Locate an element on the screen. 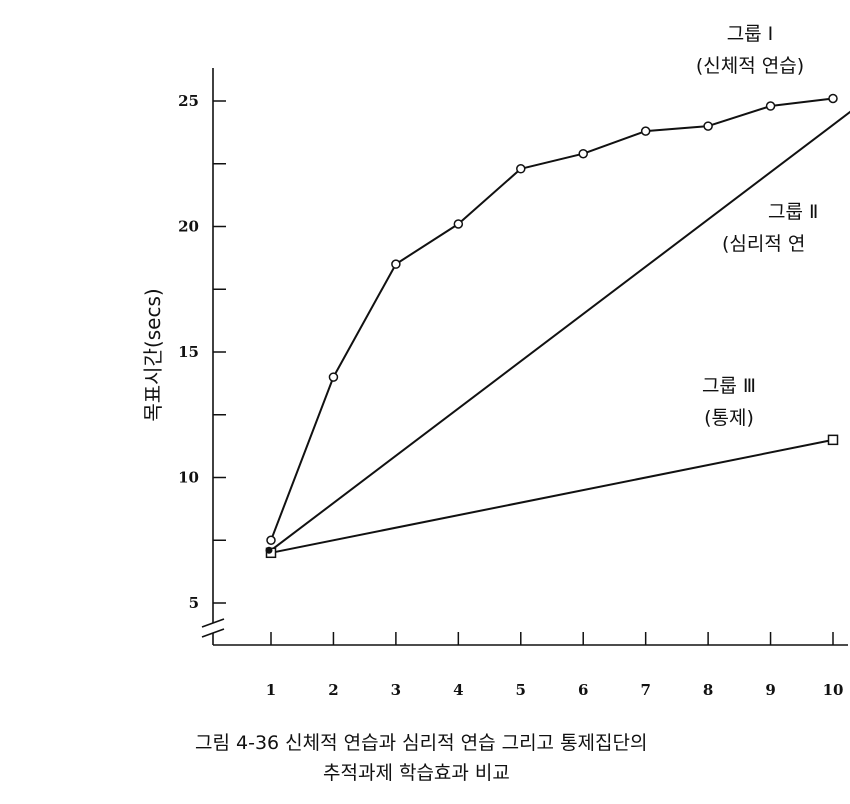 Image resolution: width=850 pixels, height=804 pixels. x-tick-label: 3 is located at coordinates (396, 690).